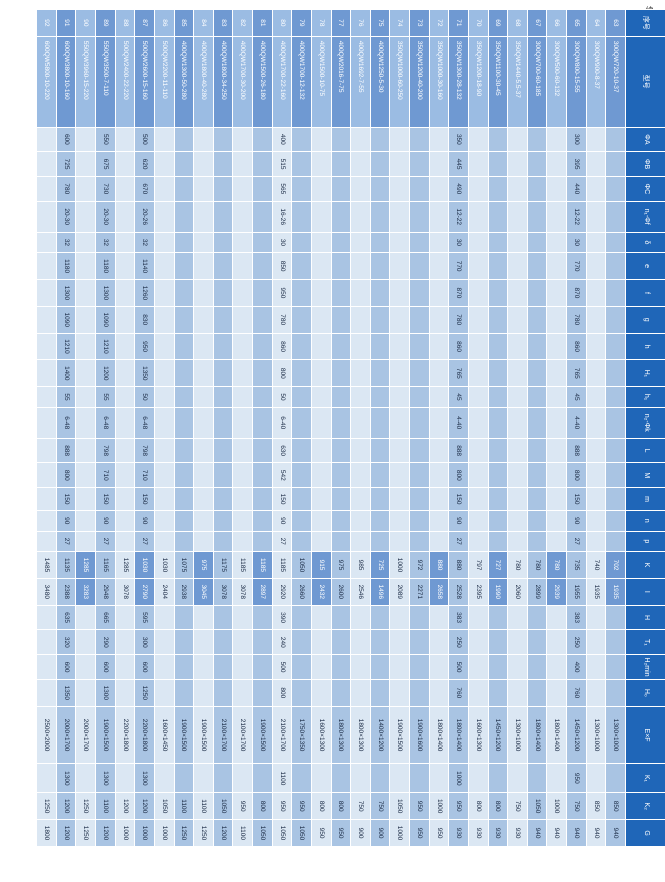 This screenshot has height=882, width=665. I want to click on table-cell: 950, so click(282, 293).